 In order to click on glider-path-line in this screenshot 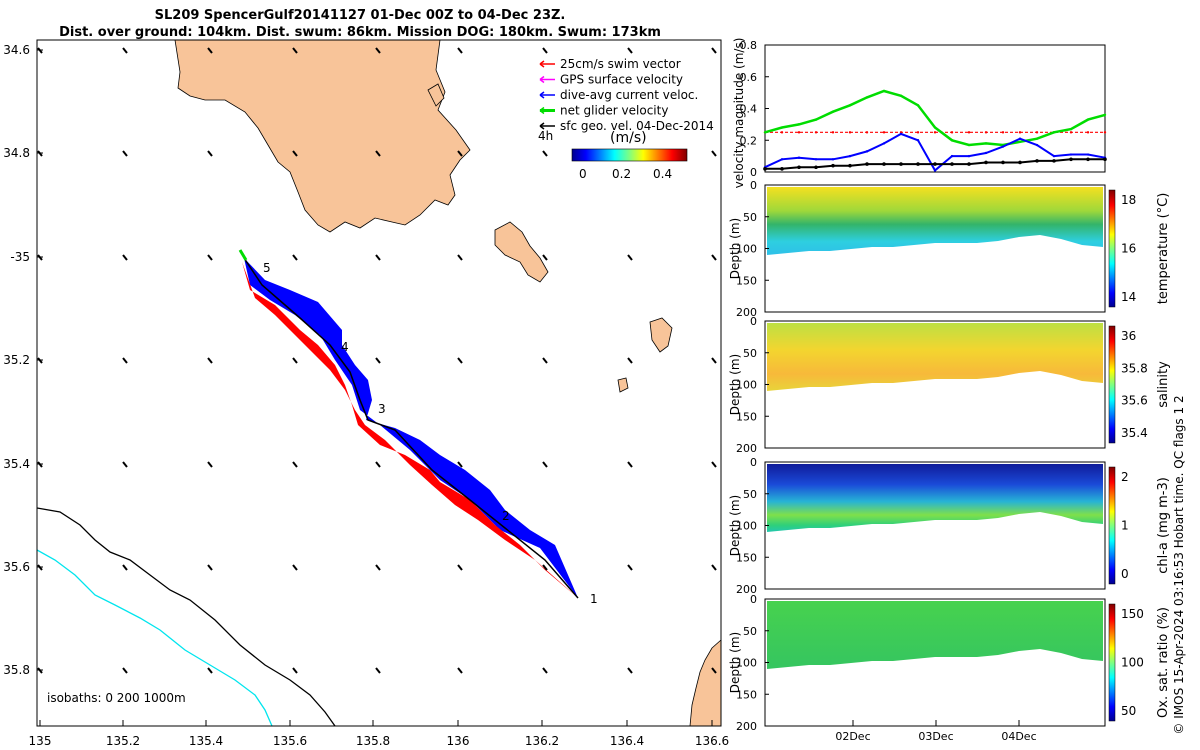, I will do `click(411, 428)`.